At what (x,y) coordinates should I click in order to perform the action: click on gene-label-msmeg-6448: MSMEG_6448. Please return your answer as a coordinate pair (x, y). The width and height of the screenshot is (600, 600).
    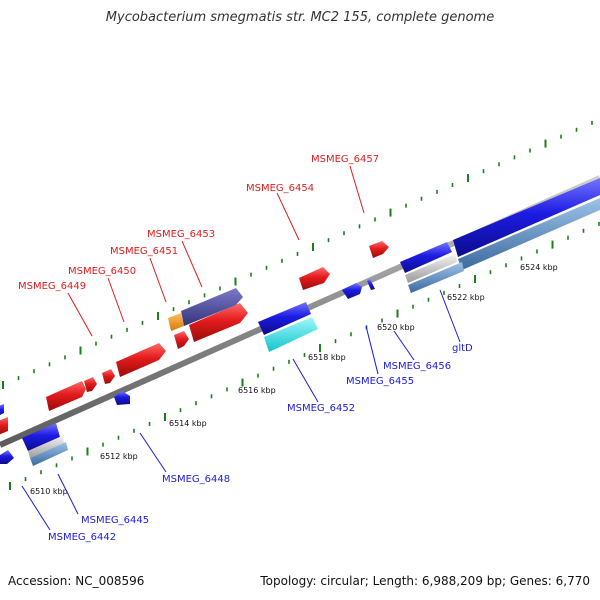
    Looking at the image, I should click on (196, 479).